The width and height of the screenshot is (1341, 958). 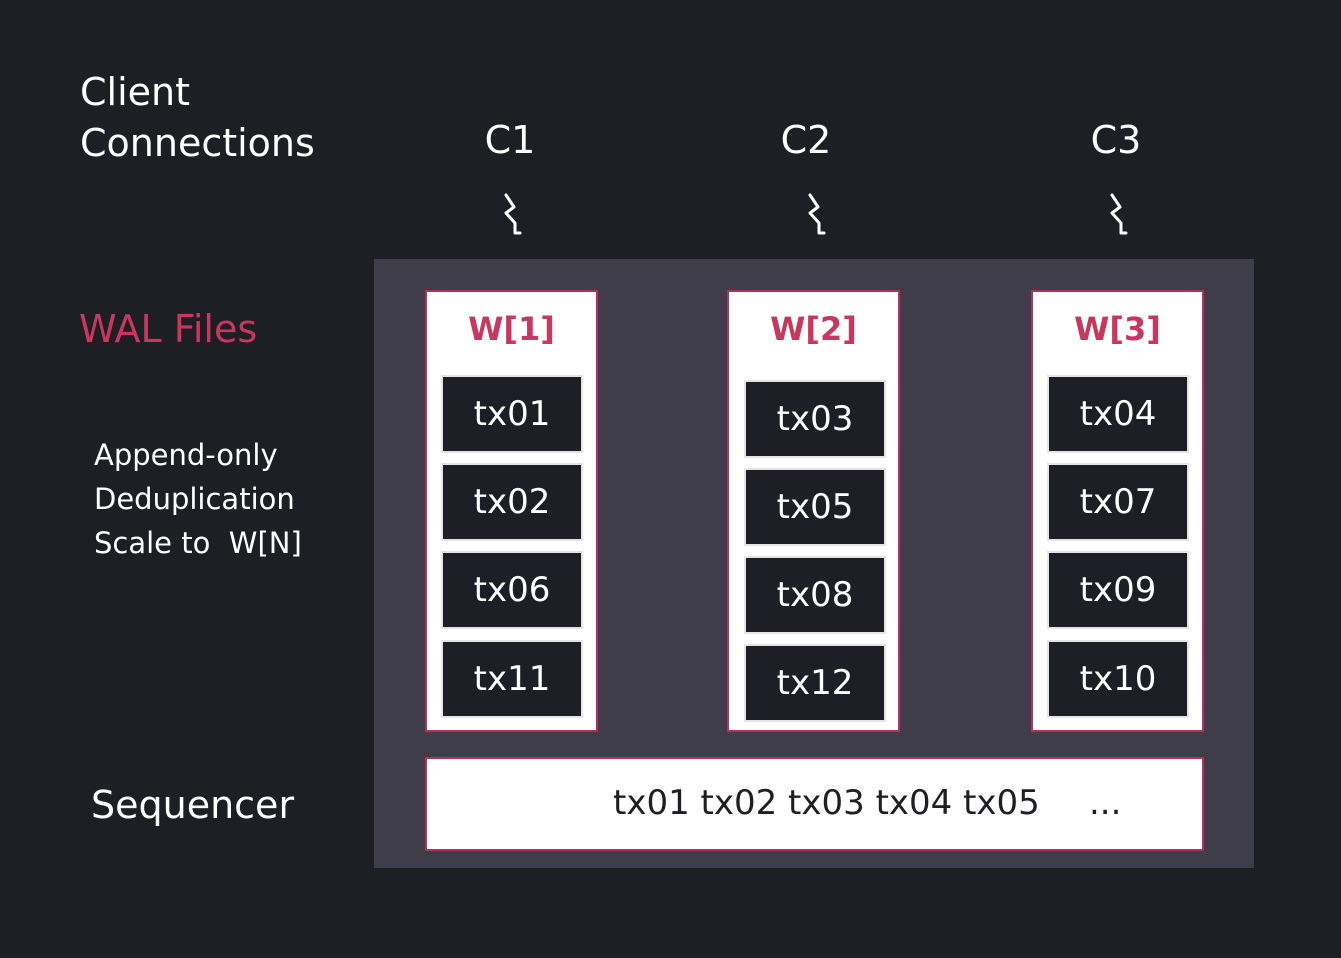 What do you see at coordinates (512, 590) in the screenshot?
I see `tx-box: tx06` at bounding box center [512, 590].